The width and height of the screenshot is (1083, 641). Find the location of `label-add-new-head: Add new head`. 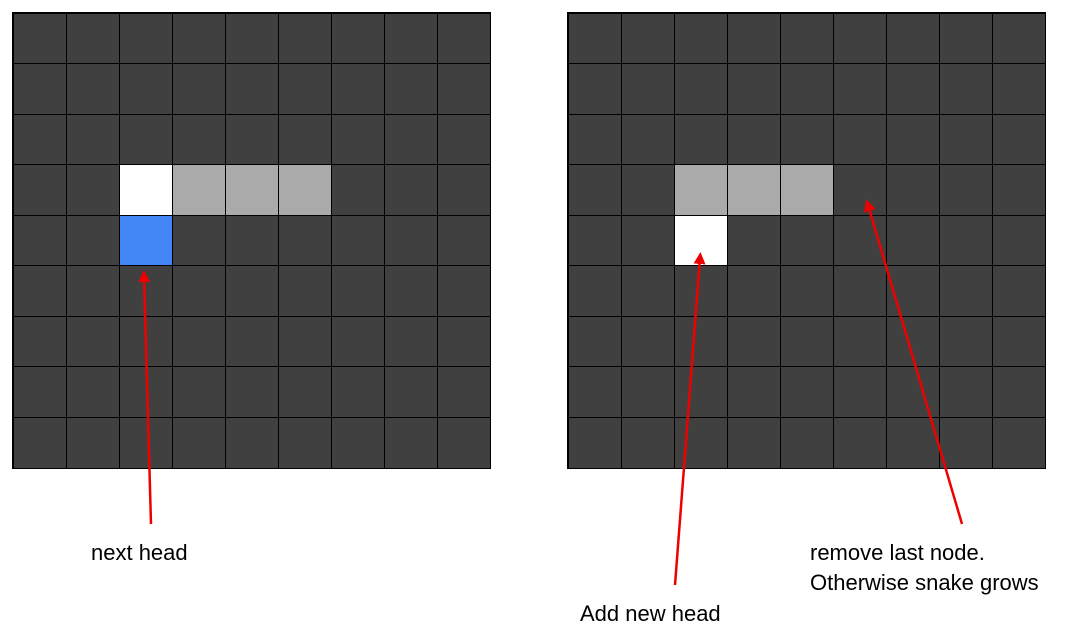

label-add-new-head: Add new head is located at coordinates (650, 613).